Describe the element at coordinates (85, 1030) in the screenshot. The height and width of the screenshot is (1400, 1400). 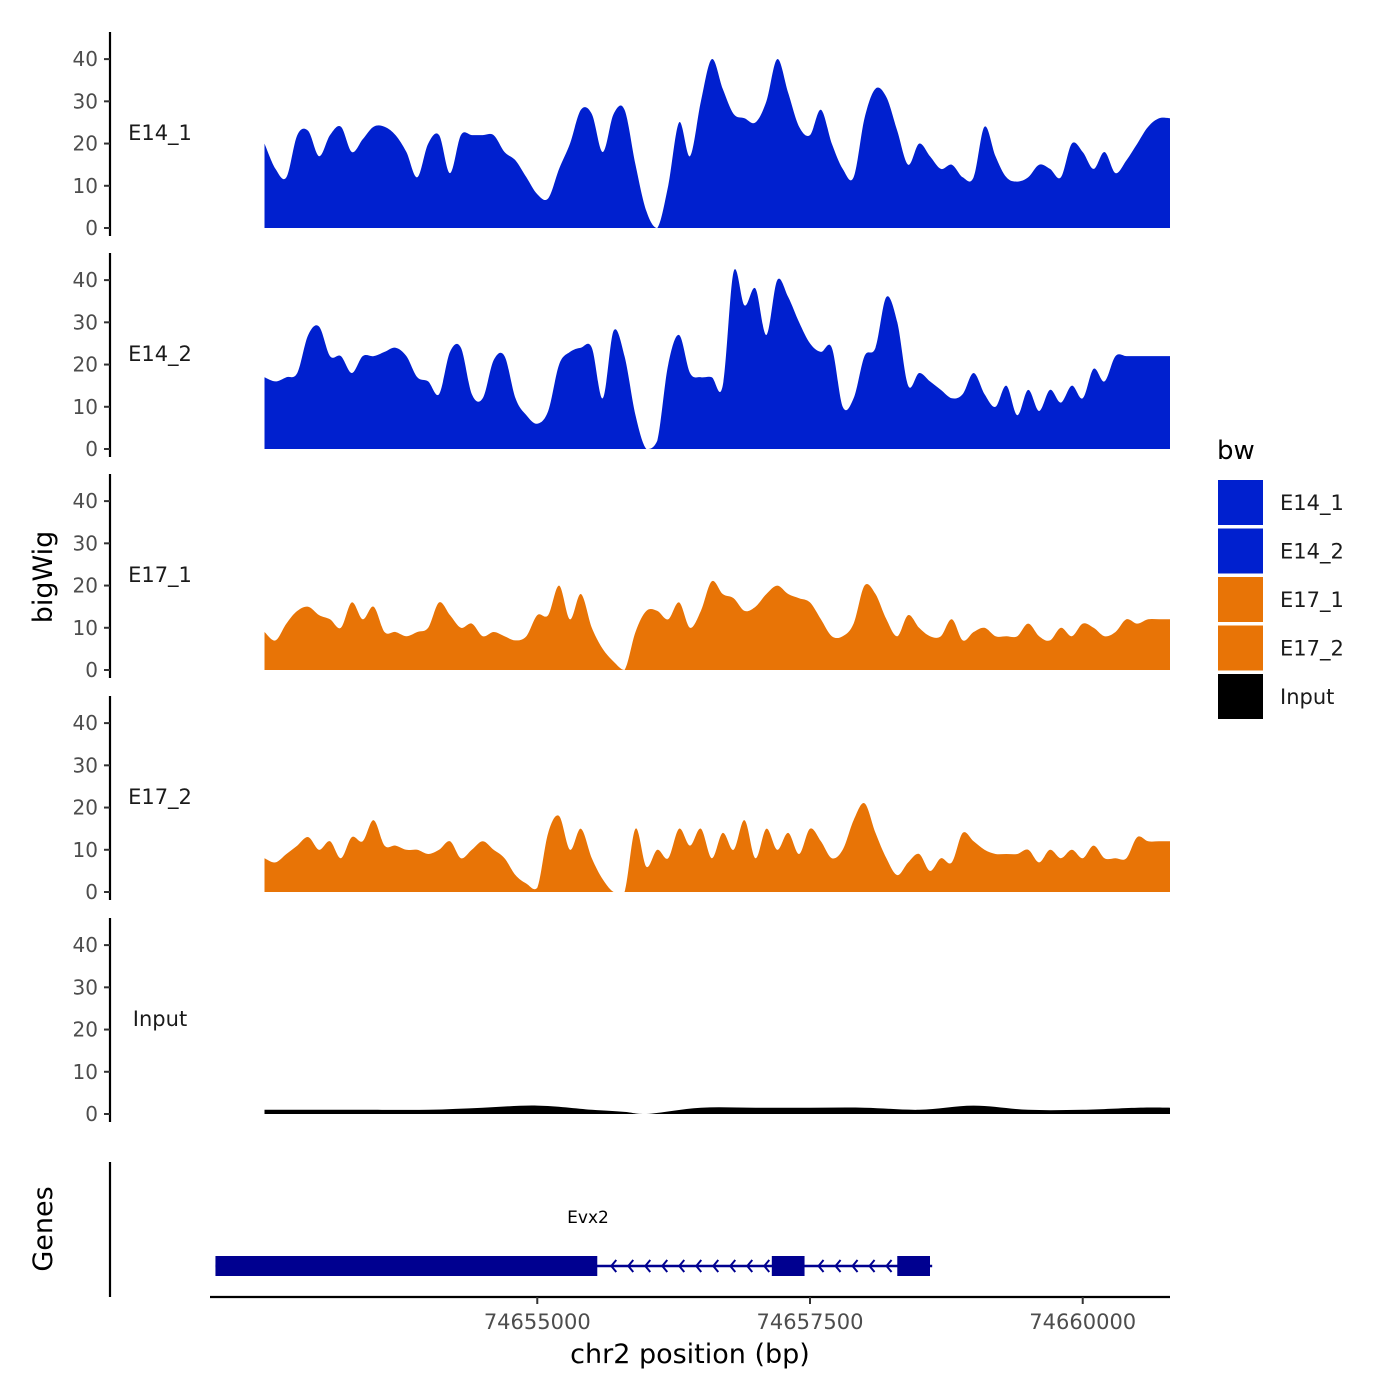
I see `y-tick-label-input-20: 20` at that location.